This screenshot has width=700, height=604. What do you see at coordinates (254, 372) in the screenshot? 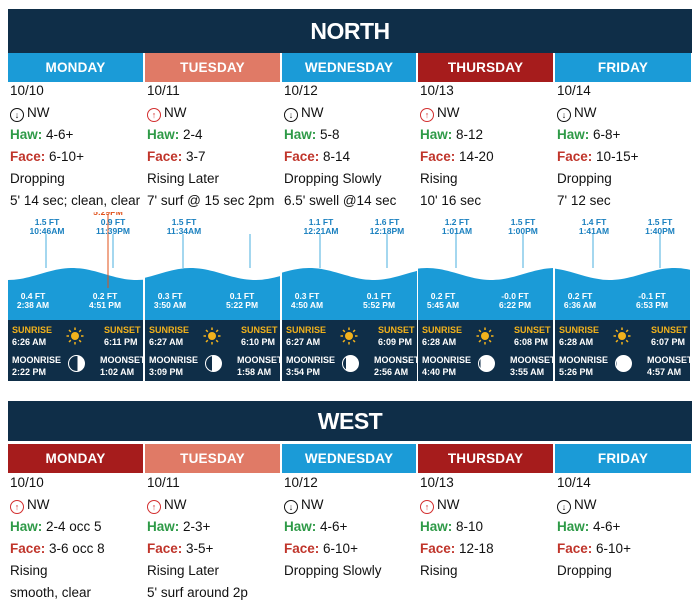
I see `moonset-time: 1:58 AM` at bounding box center [254, 372].